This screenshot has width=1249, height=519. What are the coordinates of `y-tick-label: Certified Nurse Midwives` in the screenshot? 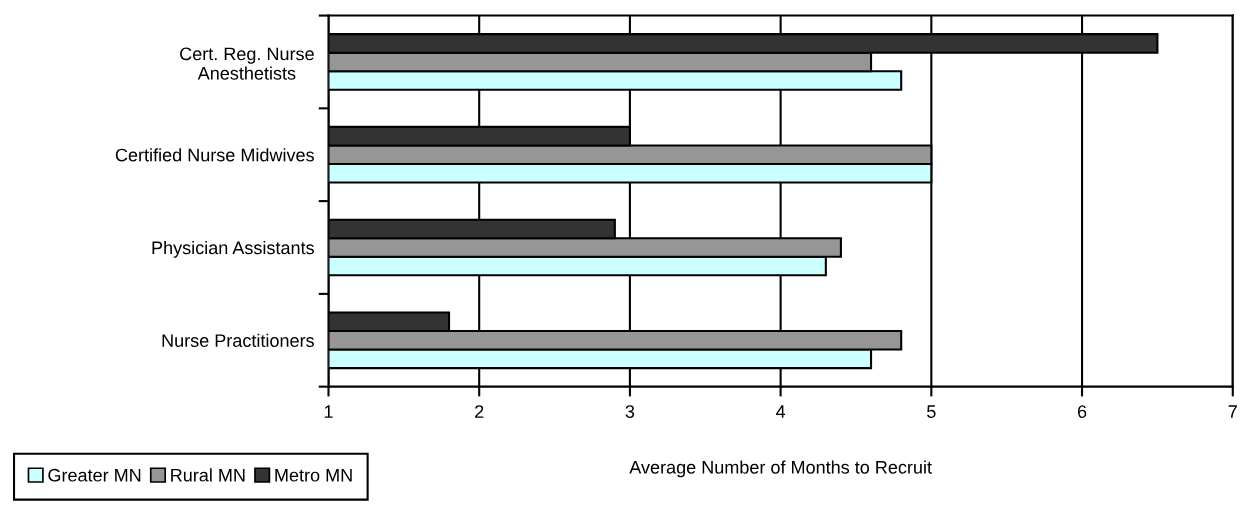 It's located at (214, 155).